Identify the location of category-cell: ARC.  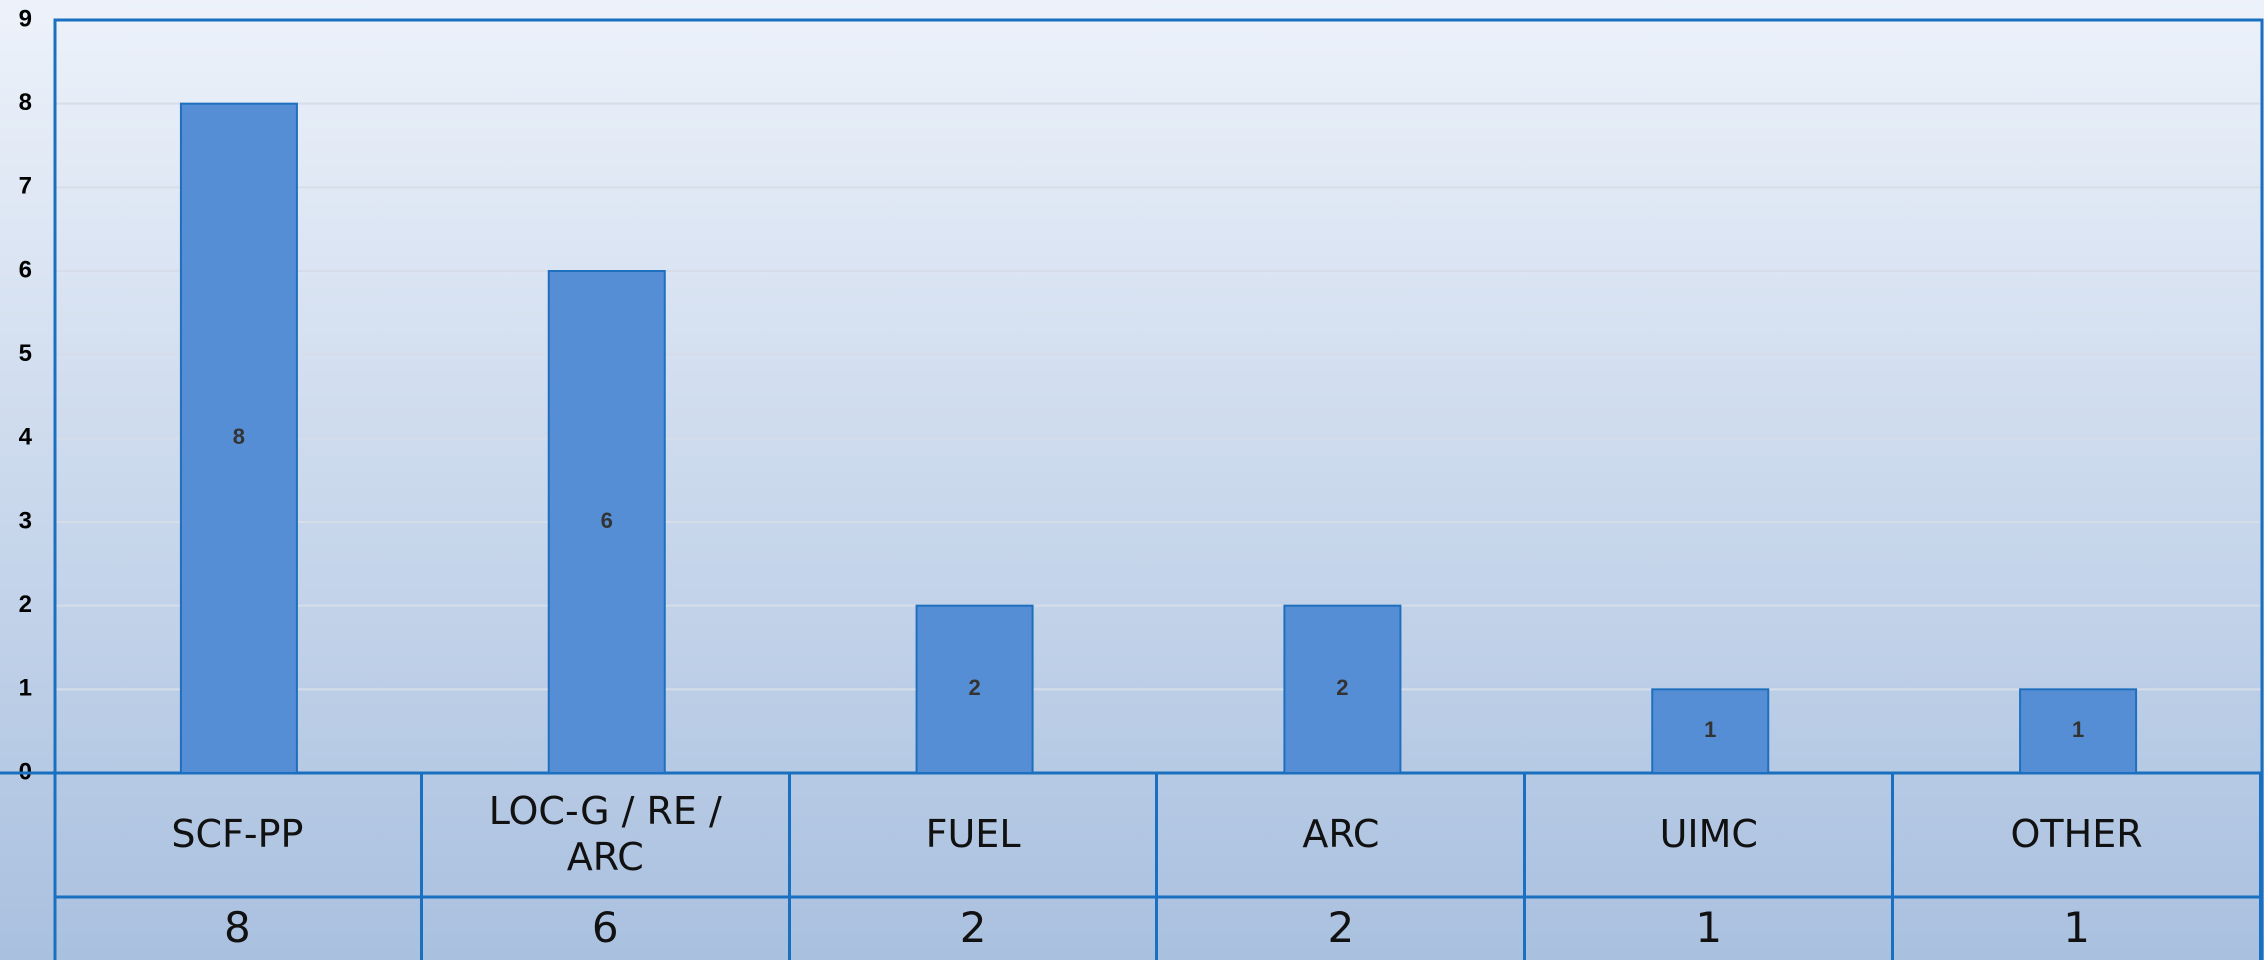
(1343, 835).